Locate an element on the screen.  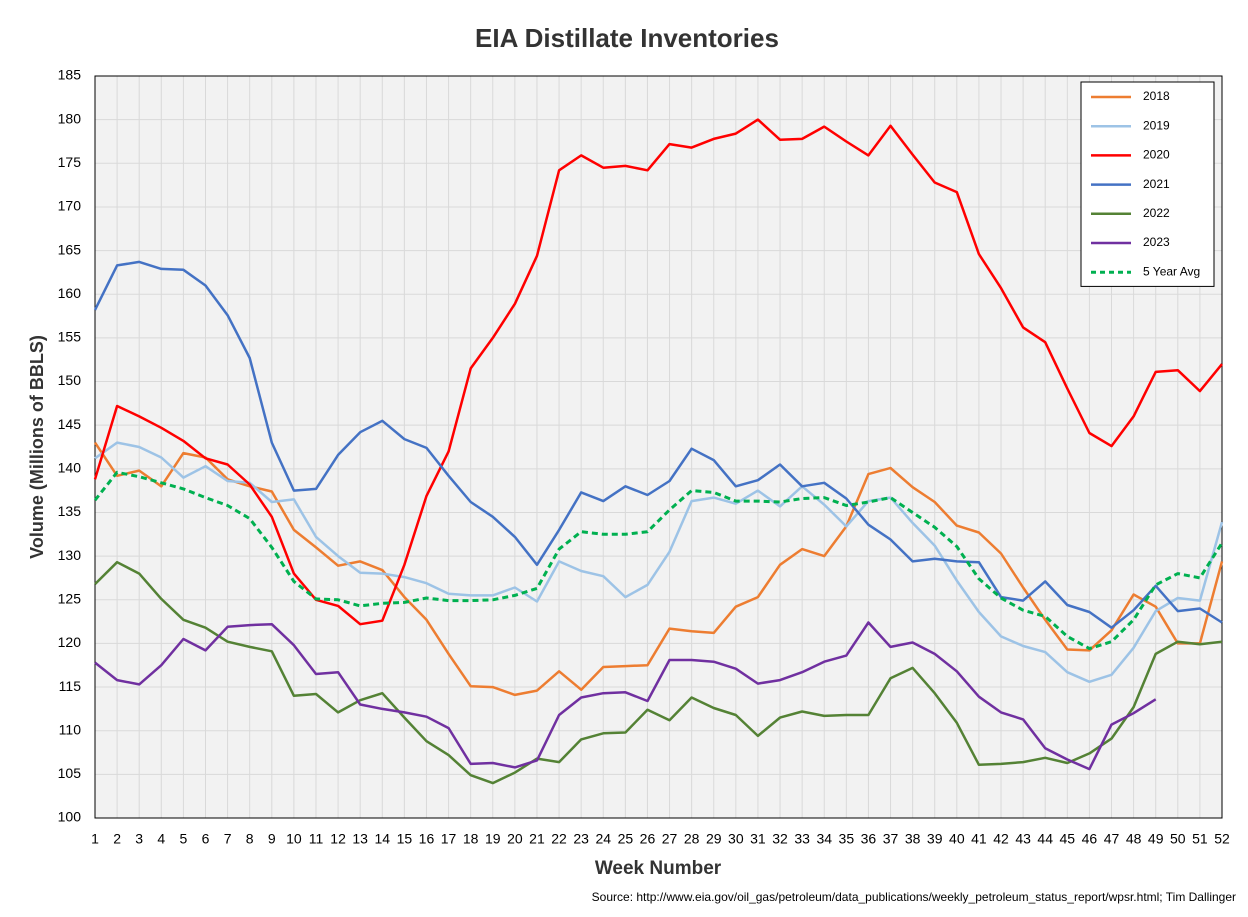
x-tick-label: 22 is located at coordinates (559, 839).